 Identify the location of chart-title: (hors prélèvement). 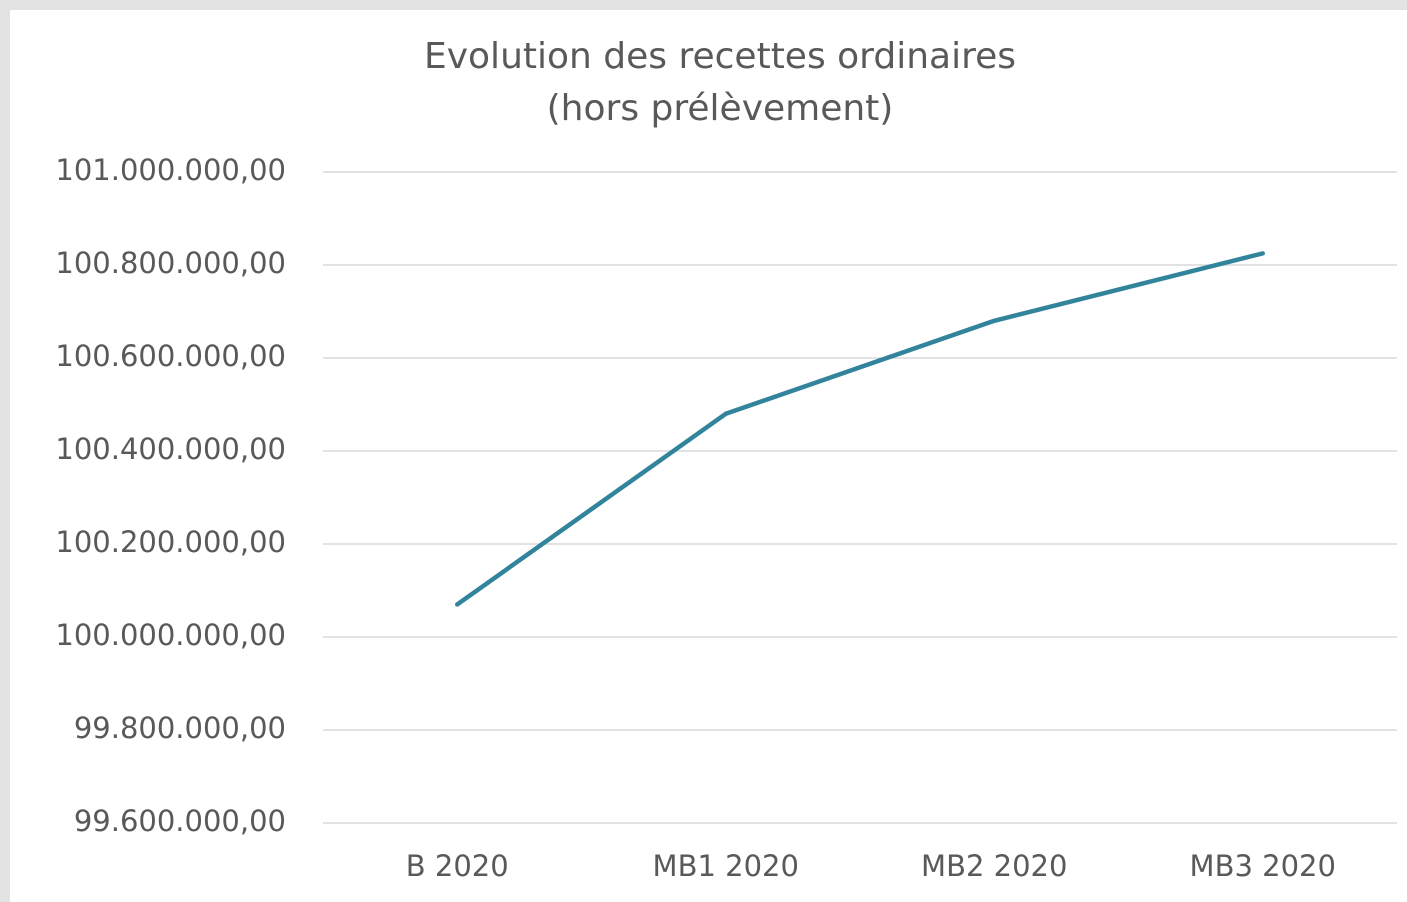
(720, 108).